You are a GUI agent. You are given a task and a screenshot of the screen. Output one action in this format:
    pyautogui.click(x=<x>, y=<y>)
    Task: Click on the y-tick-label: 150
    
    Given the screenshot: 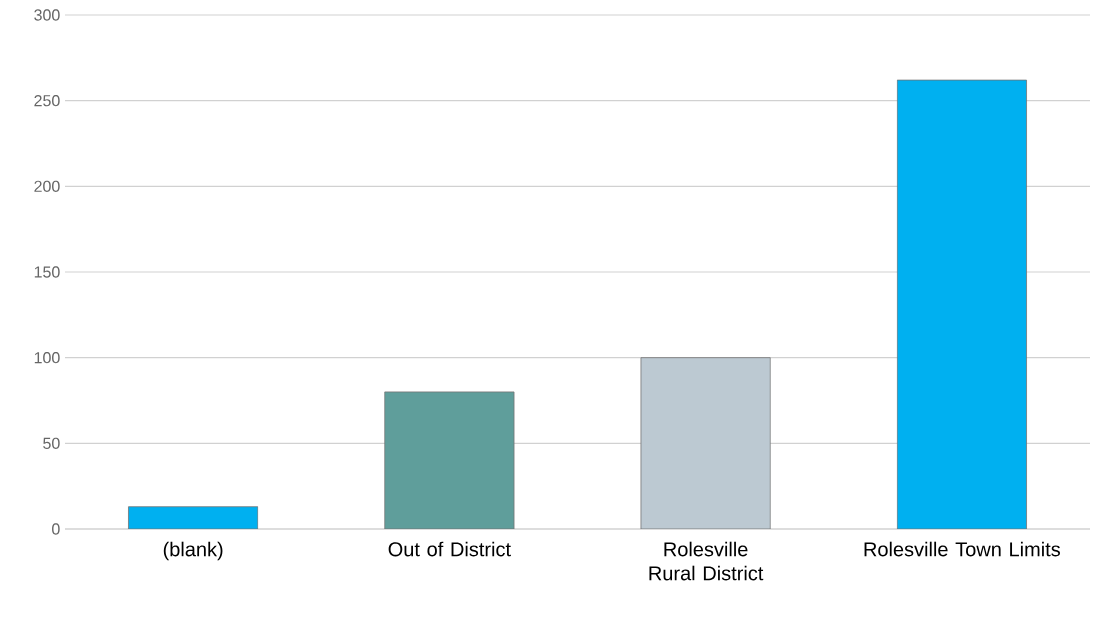 What is the action you would take?
    pyautogui.click(x=47, y=272)
    